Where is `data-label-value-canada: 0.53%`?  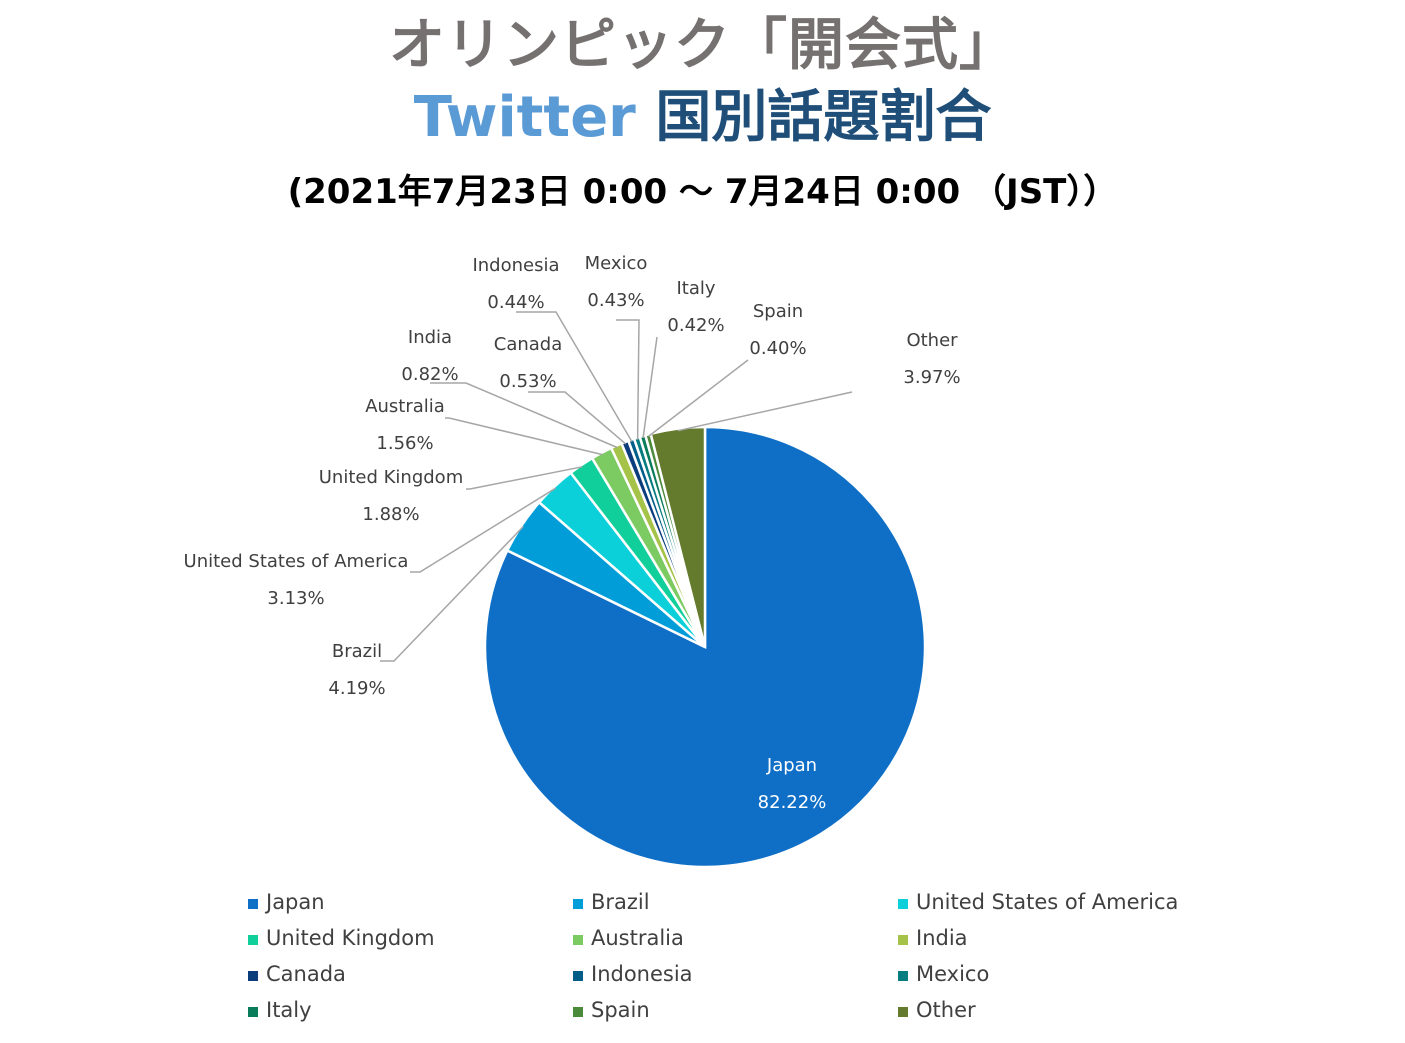 data-label-value-canada: 0.53% is located at coordinates (527, 381).